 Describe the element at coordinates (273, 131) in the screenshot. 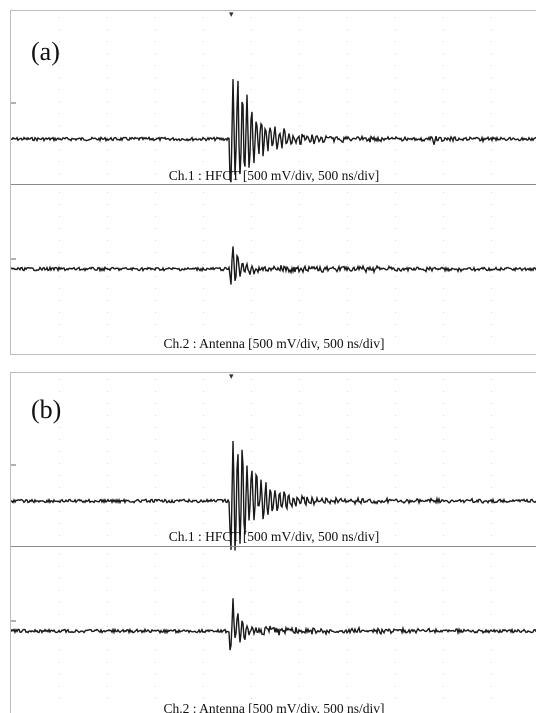

I see `ch1-hfct-trace` at that location.